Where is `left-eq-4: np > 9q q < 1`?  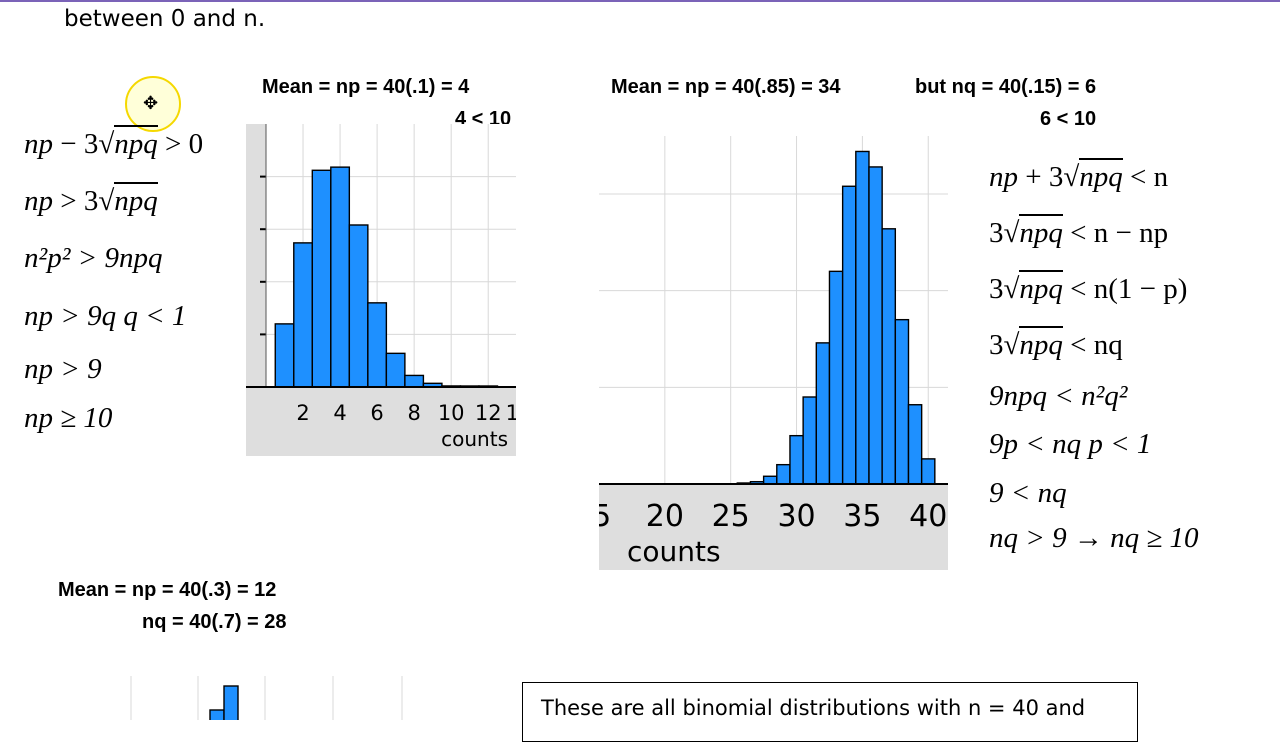 left-eq-4: np > 9q q < 1 is located at coordinates (105, 316).